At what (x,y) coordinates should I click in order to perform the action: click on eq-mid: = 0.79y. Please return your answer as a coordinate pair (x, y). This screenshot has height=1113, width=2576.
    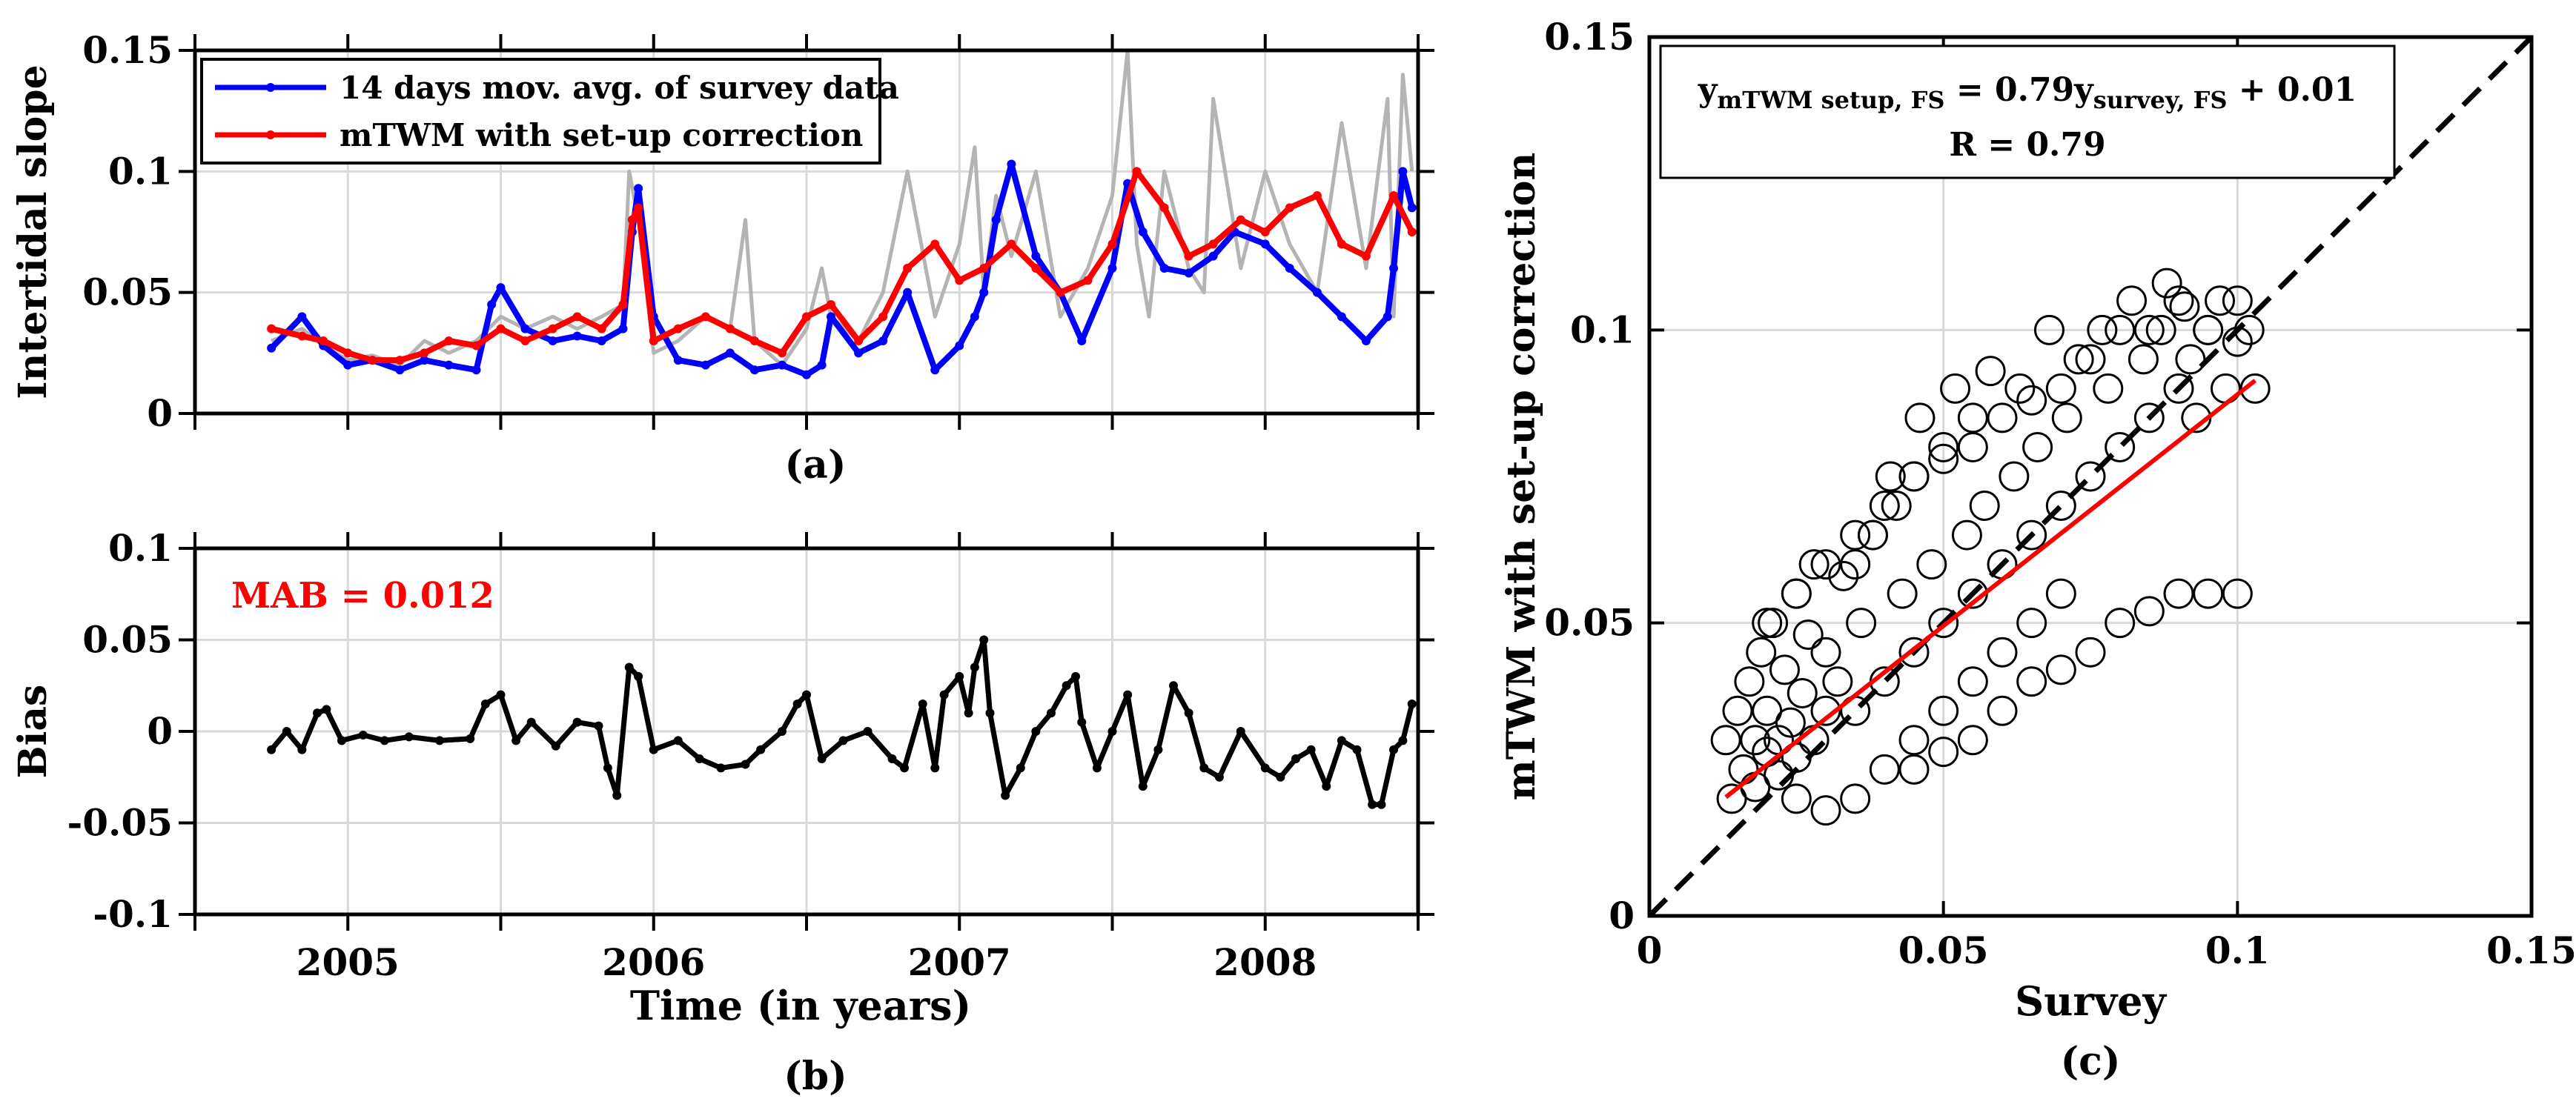
    Looking at the image, I should click on (2020, 90).